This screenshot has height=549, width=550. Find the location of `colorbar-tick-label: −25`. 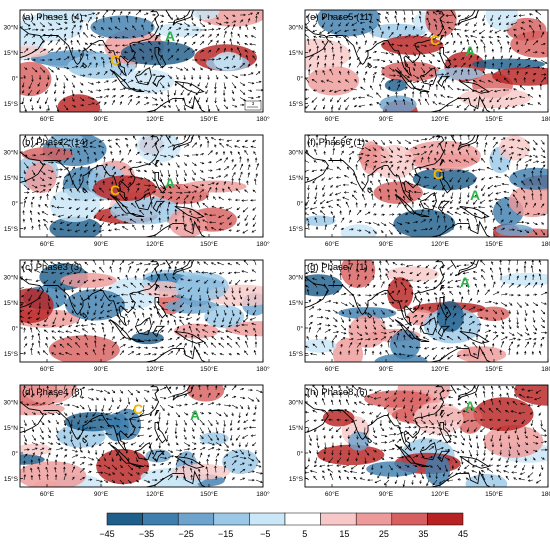

colorbar-tick-label: −25 is located at coordinates (185, 534).